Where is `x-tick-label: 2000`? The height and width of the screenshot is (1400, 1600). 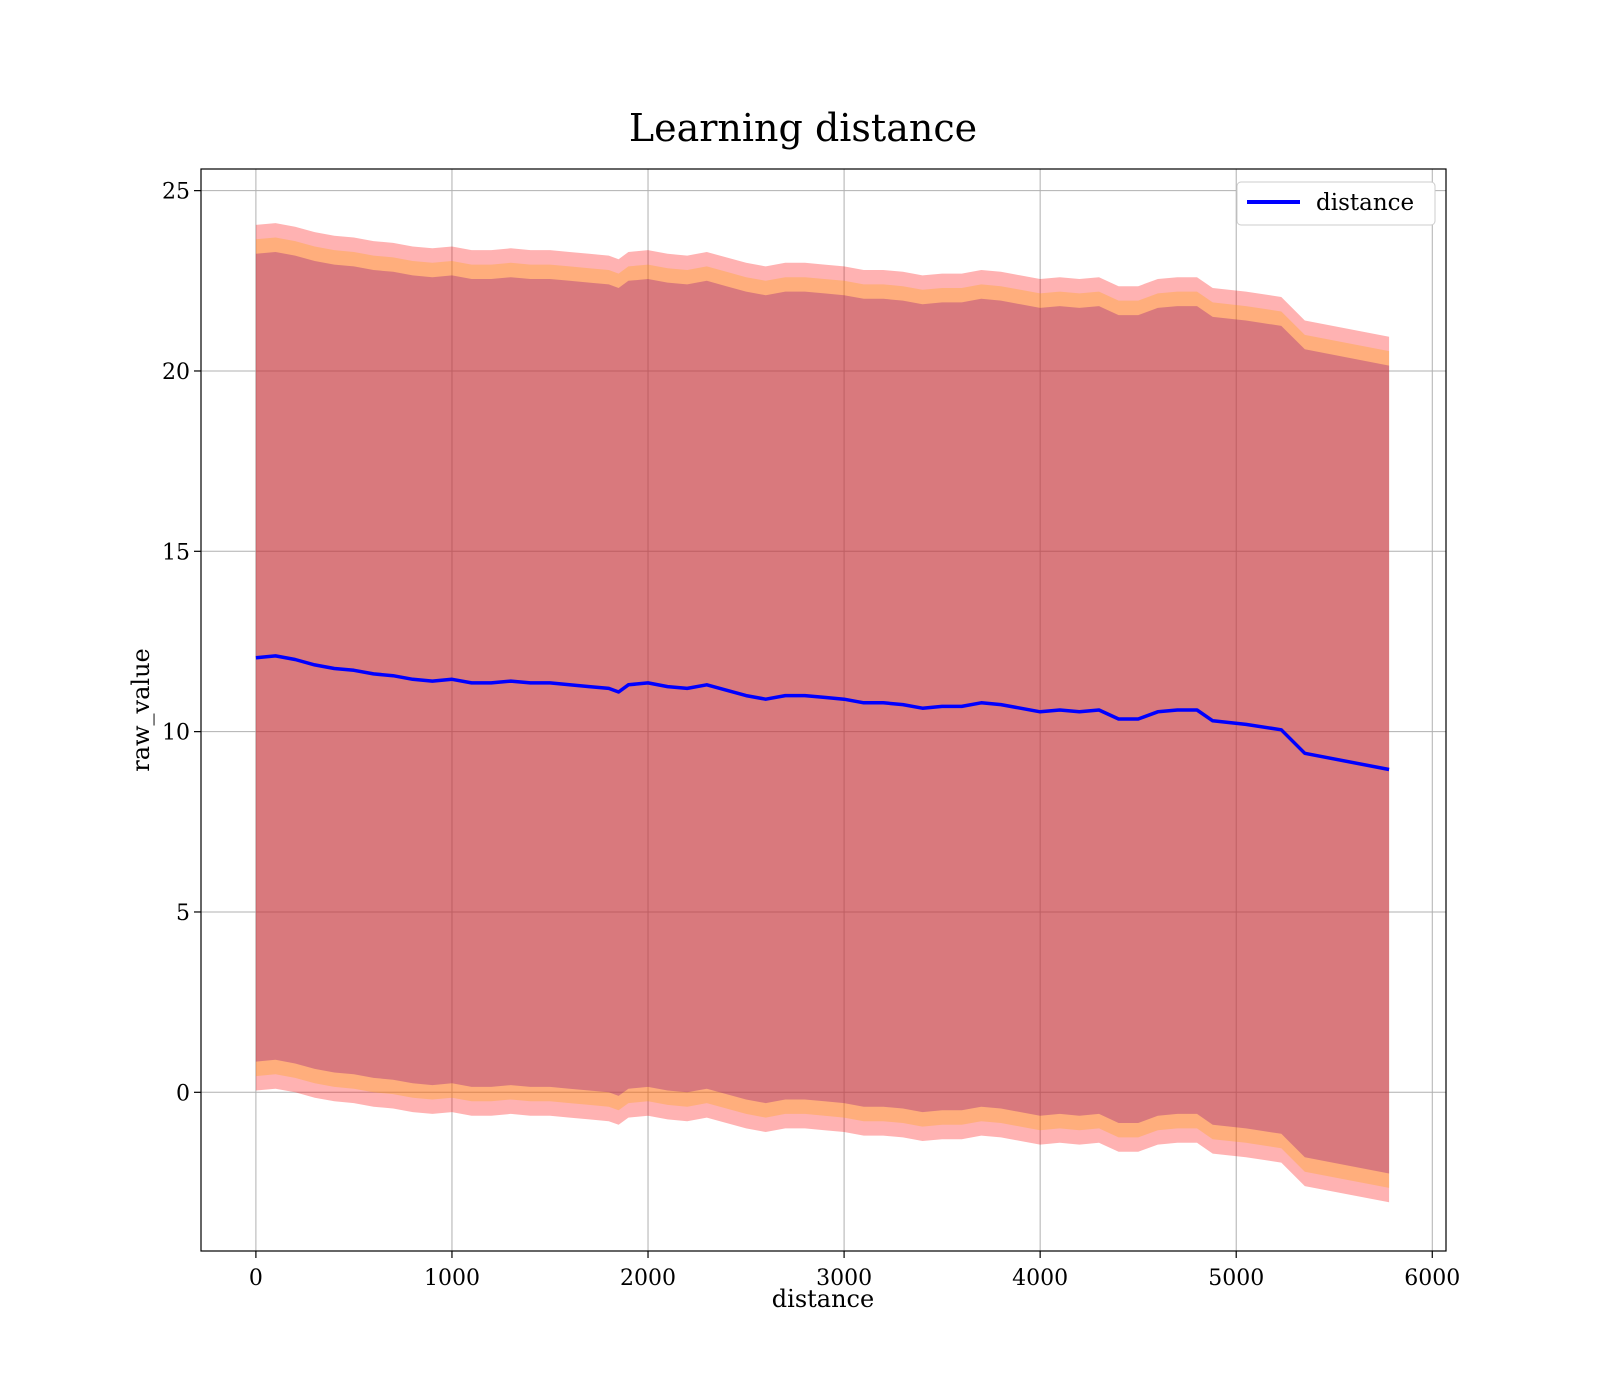
x-tick-label: 2000 is located at coordinates (648, 1278).